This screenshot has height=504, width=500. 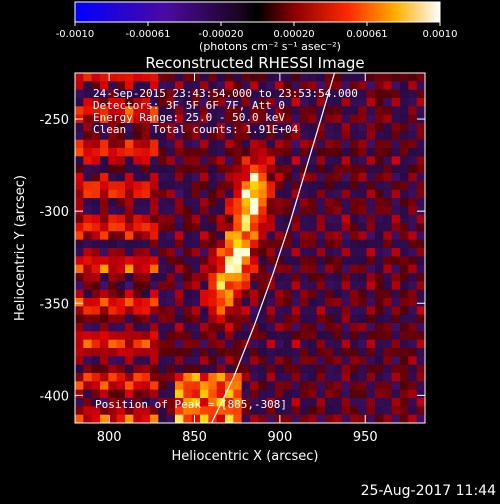 I want to click on colorbar-unit-label: (photons cm⁻² s⁻¹ asec⁻²), so click(x=270, y=46).